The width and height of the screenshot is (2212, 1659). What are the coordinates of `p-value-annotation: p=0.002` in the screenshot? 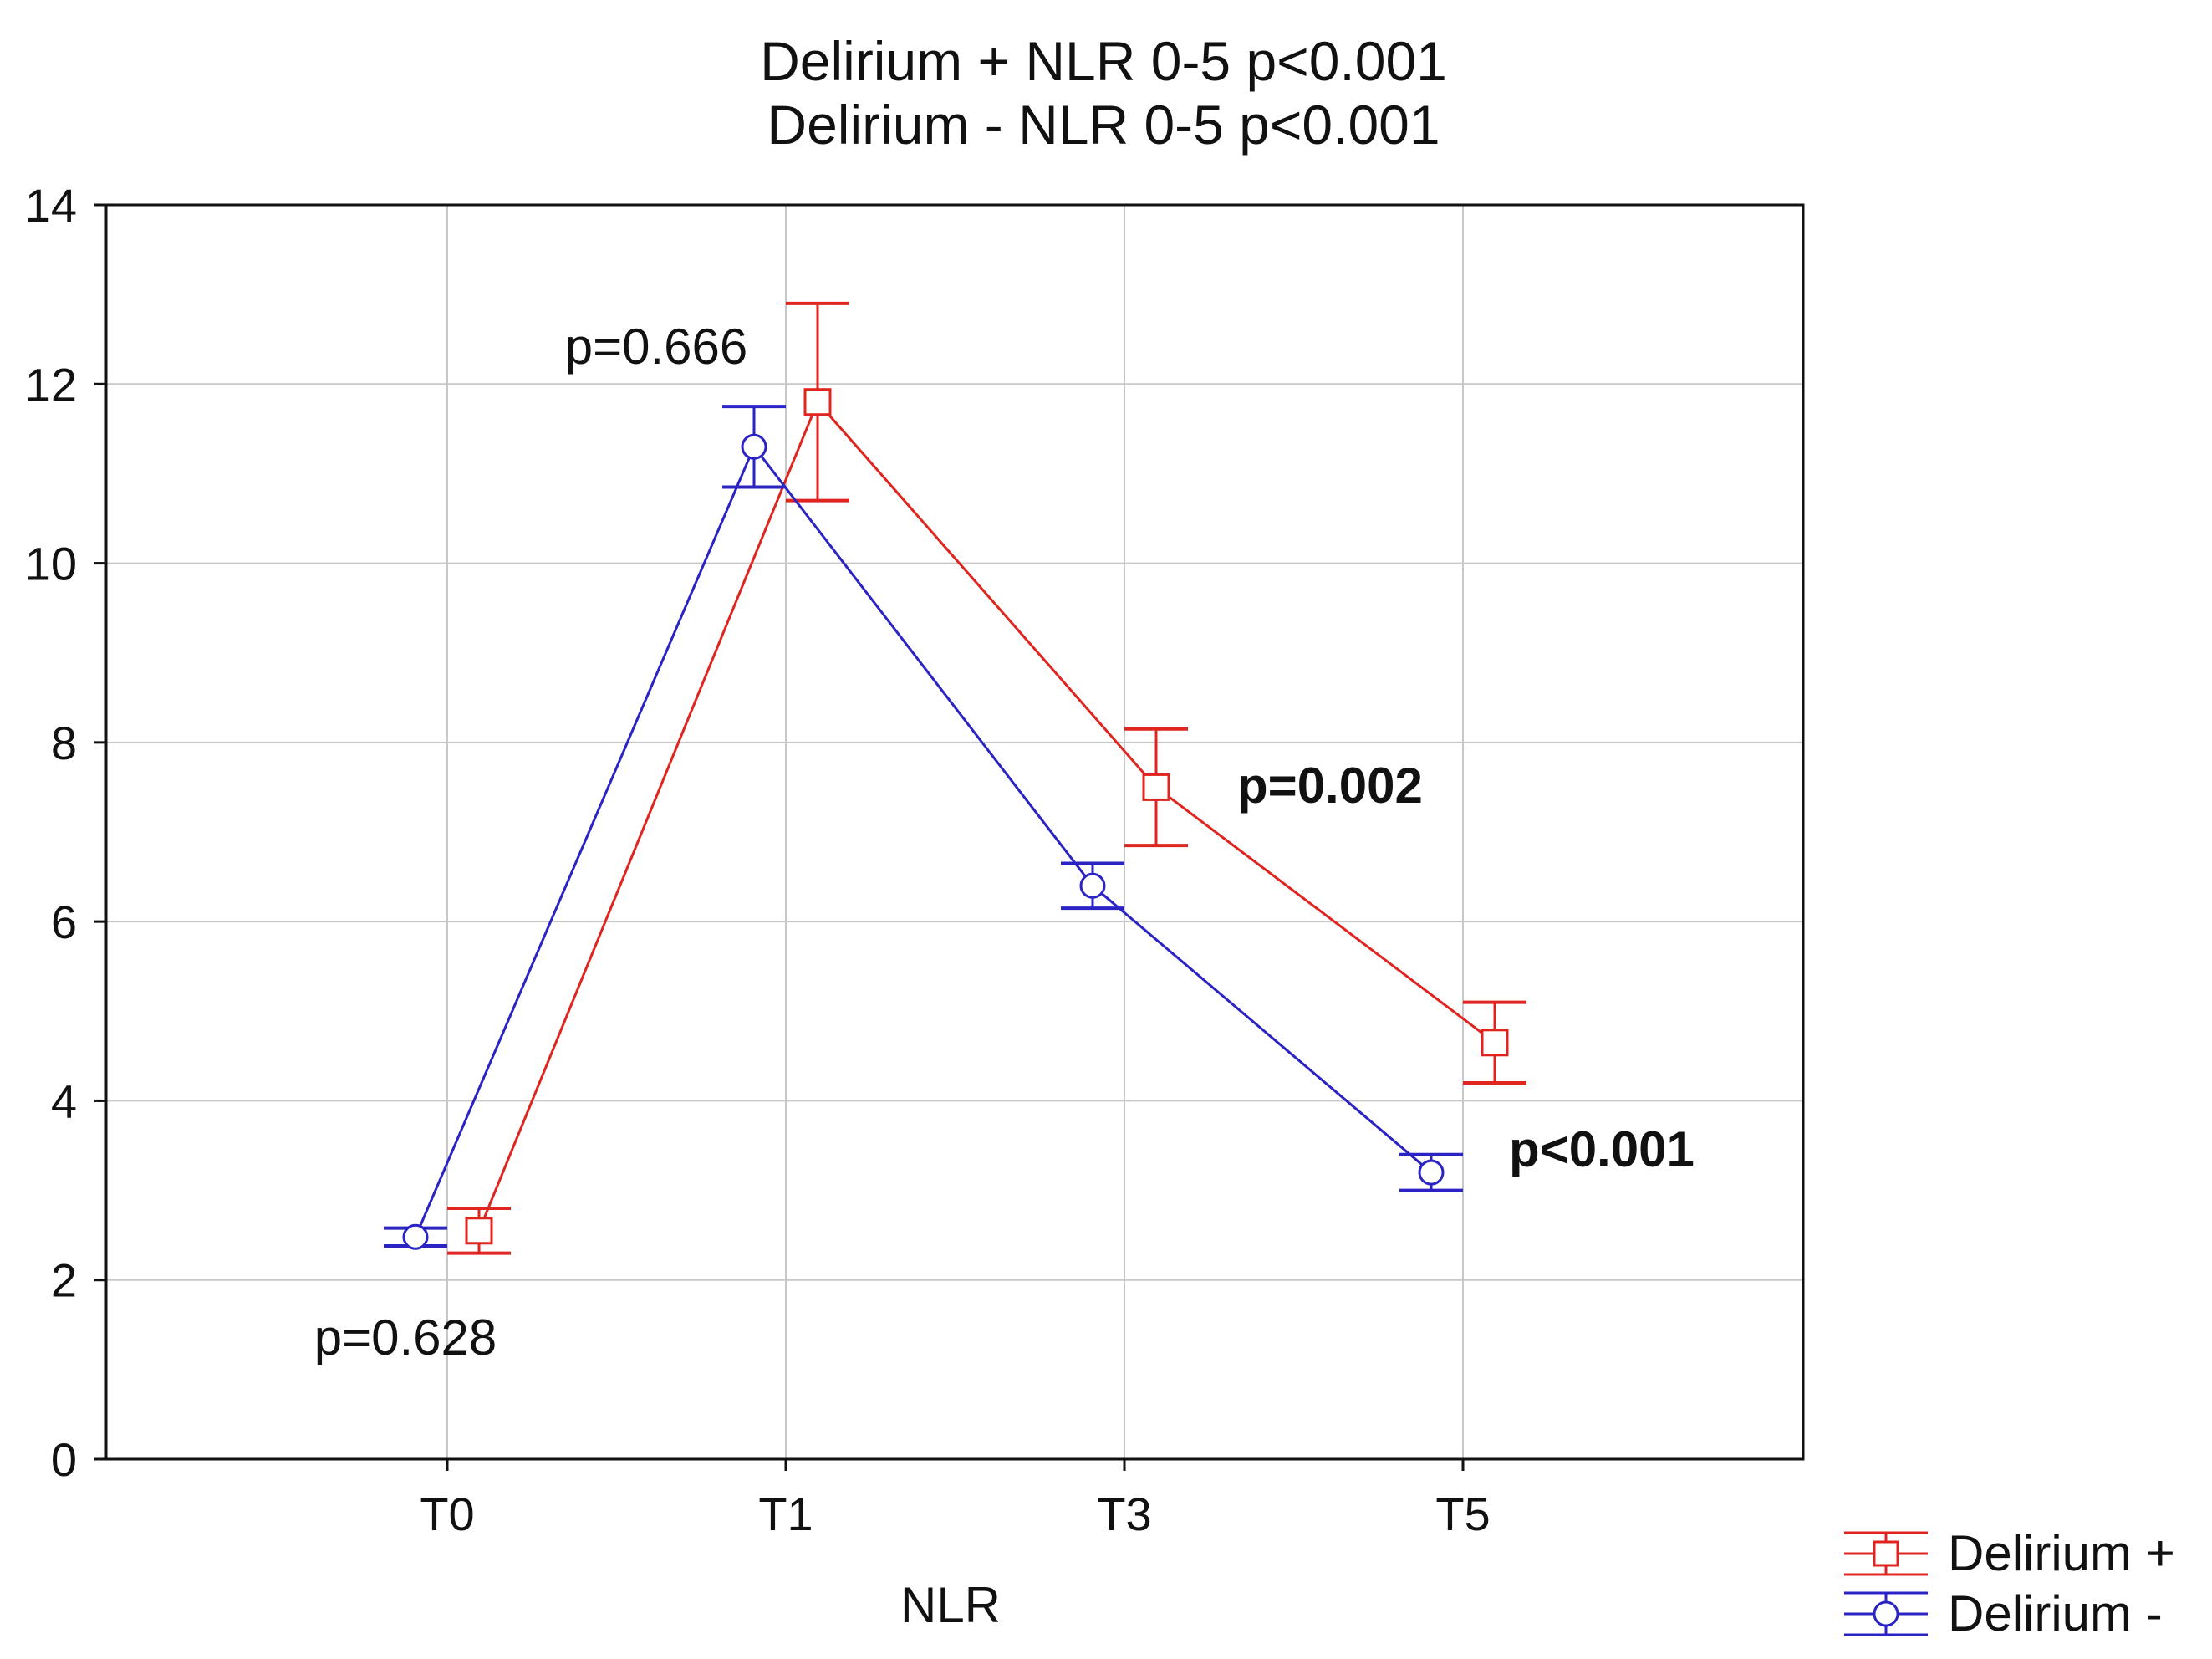 It's located at (1330, 786).